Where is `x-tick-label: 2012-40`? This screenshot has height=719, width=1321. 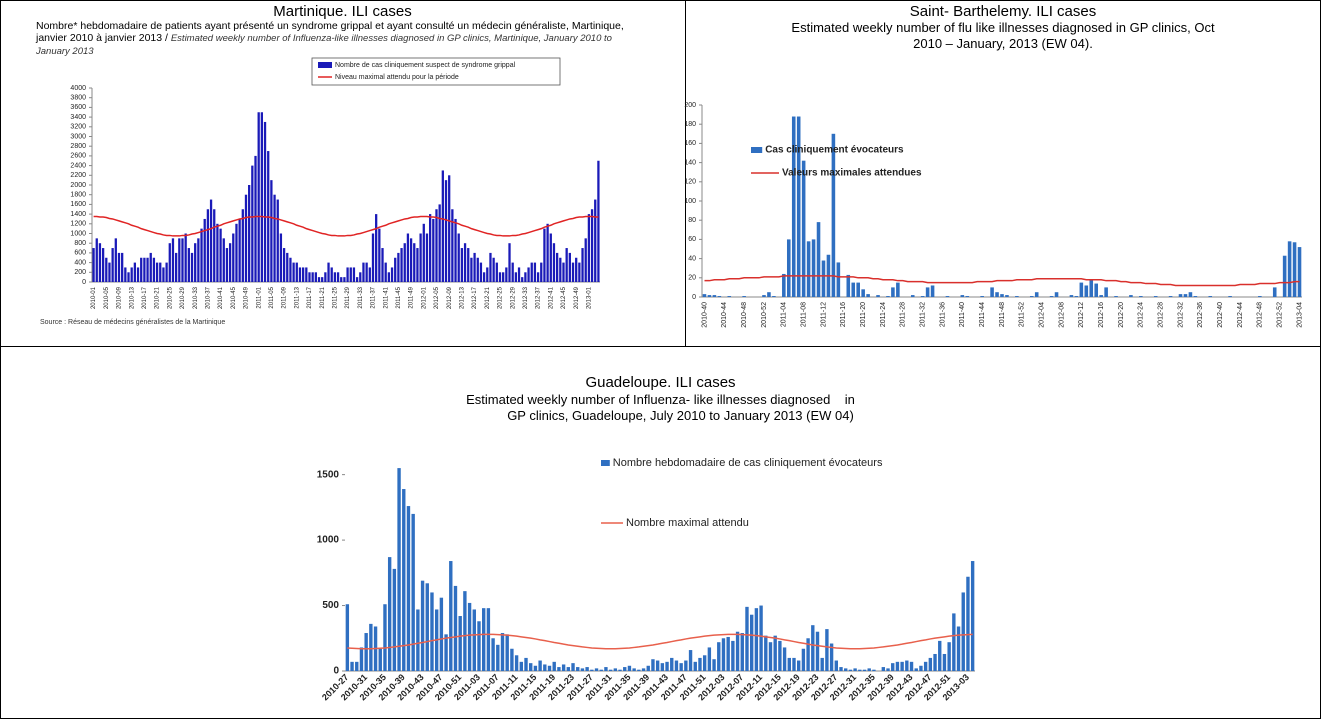
x-tick-label: 2012-40 is located at coordinates (1220, 315).